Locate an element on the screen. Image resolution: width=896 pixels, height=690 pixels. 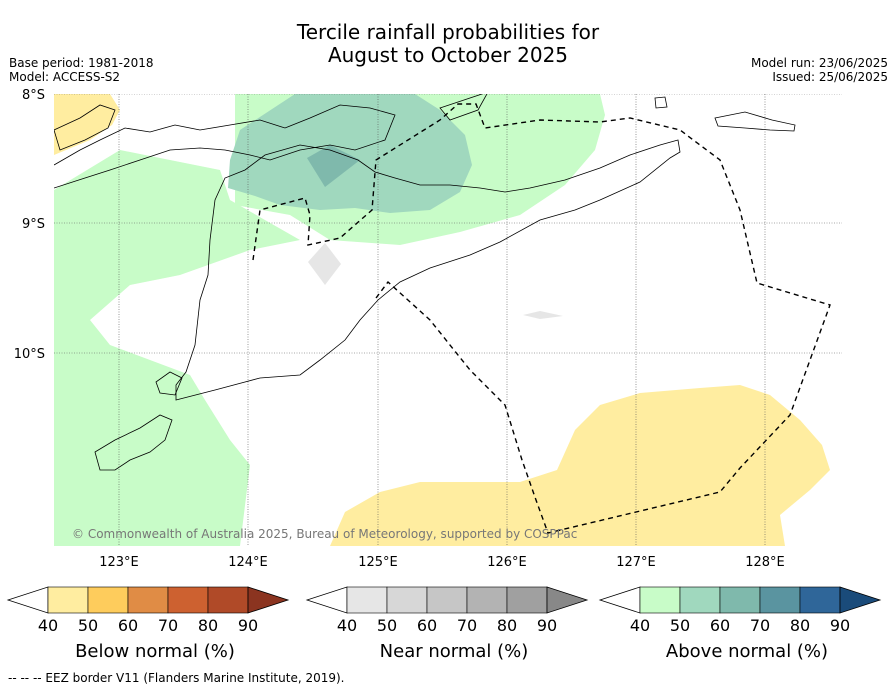
sumba-savu-coast is located at coordinates (133, 442).